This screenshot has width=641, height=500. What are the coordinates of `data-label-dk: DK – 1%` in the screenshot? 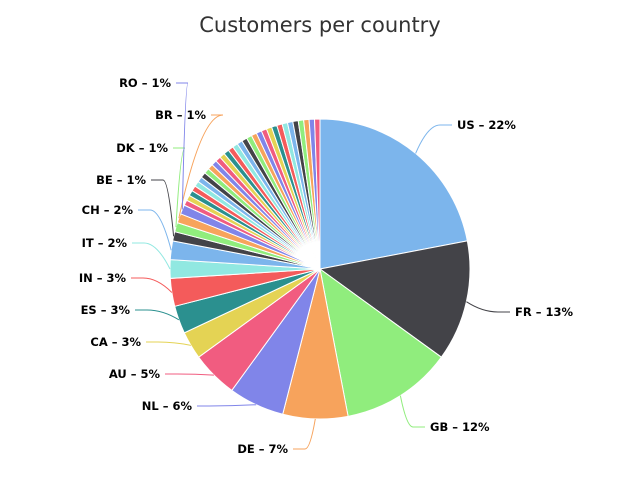 It's located at (142, 148).